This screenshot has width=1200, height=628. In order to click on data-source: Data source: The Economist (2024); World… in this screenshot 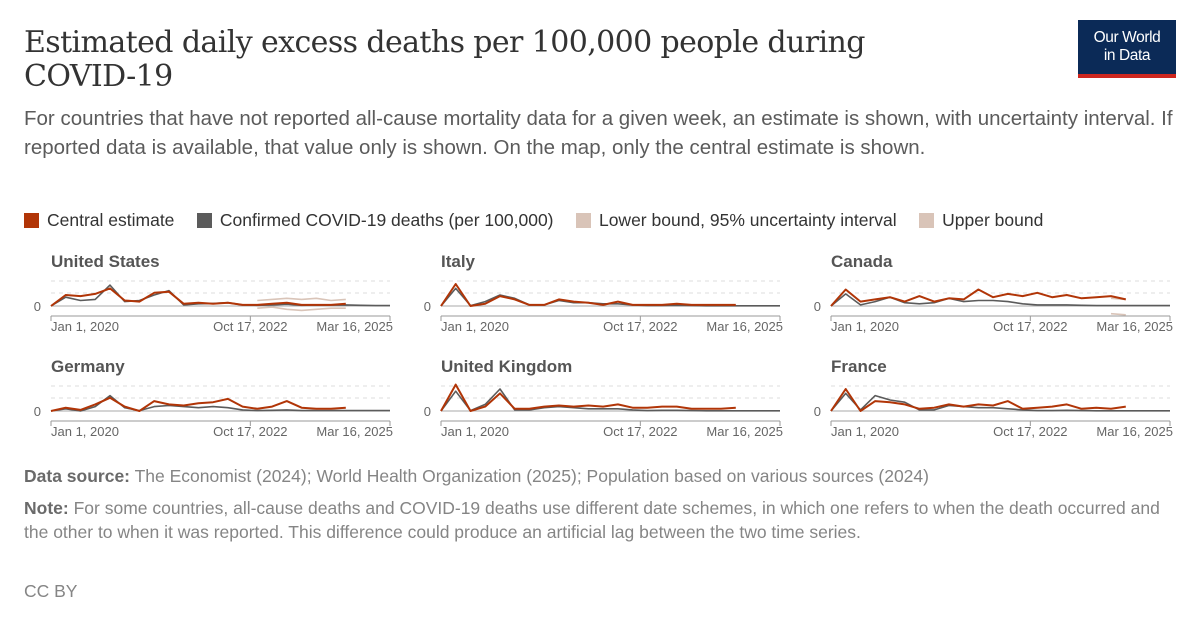, I will do `click(599, 476)`.